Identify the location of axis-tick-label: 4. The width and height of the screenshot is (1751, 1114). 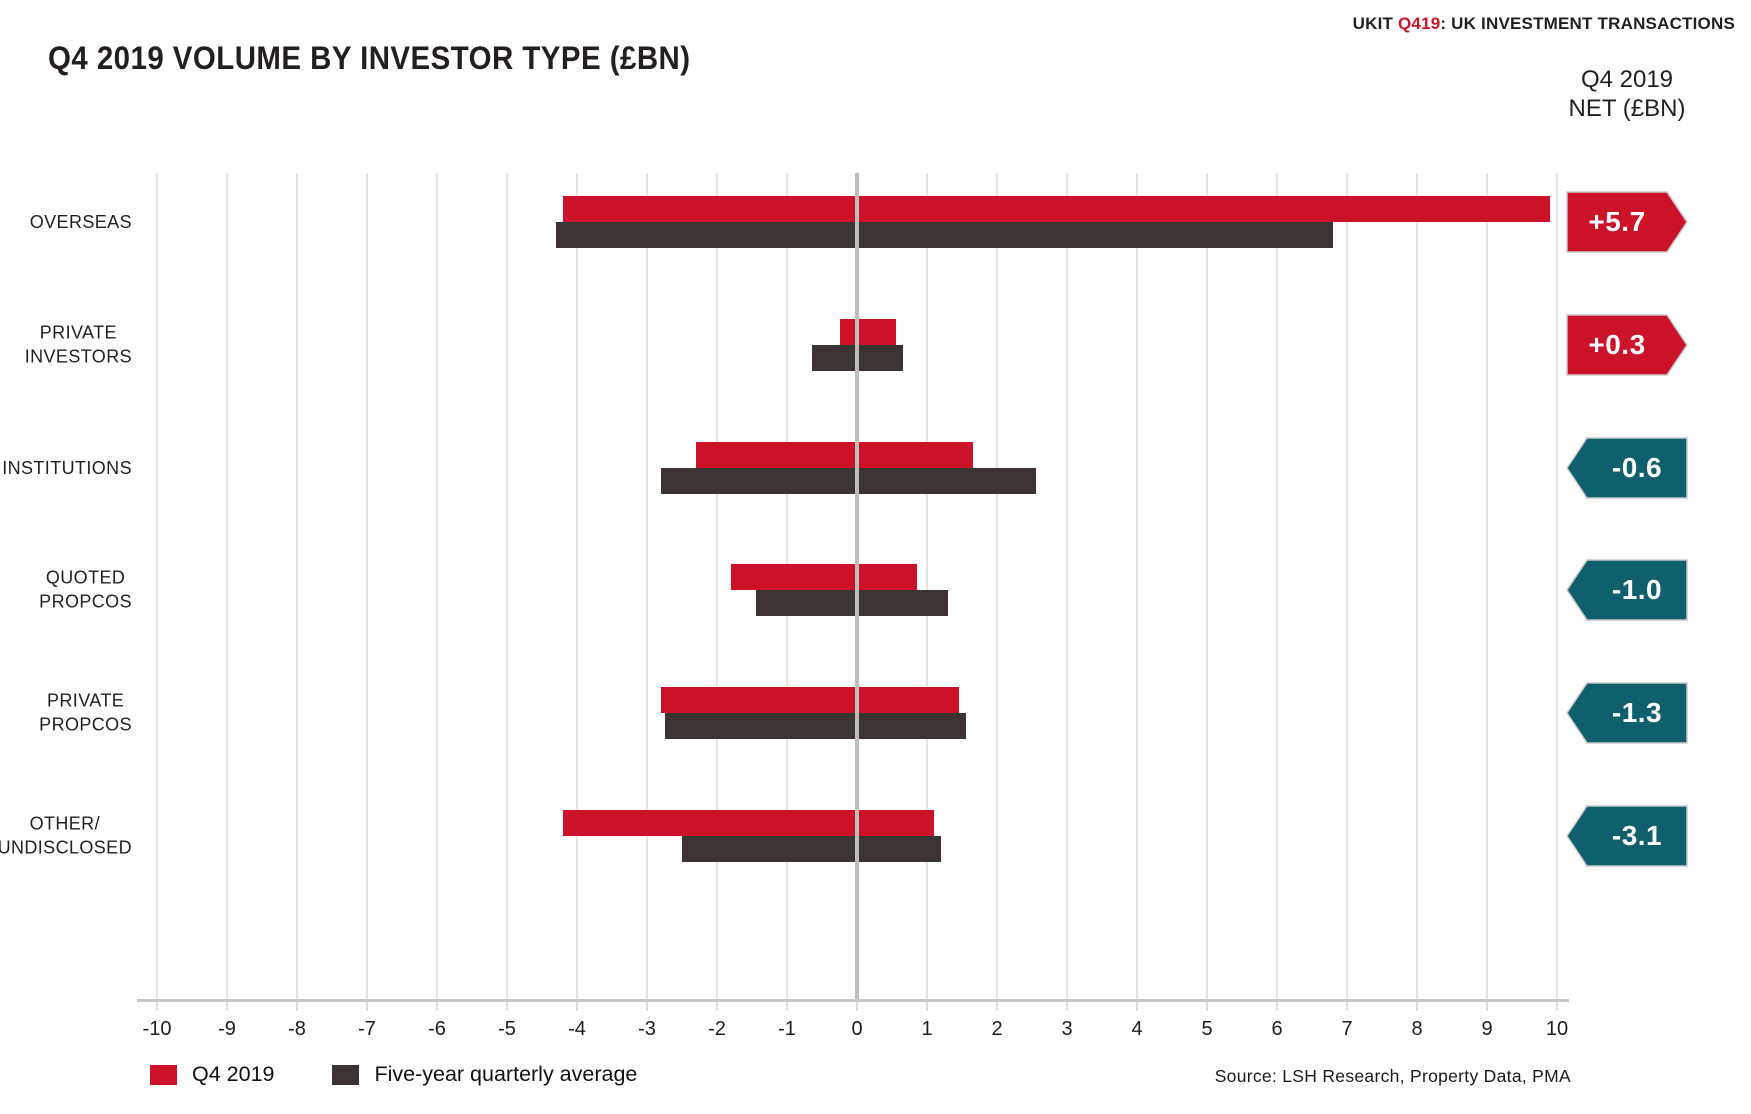
(1137, 1029).